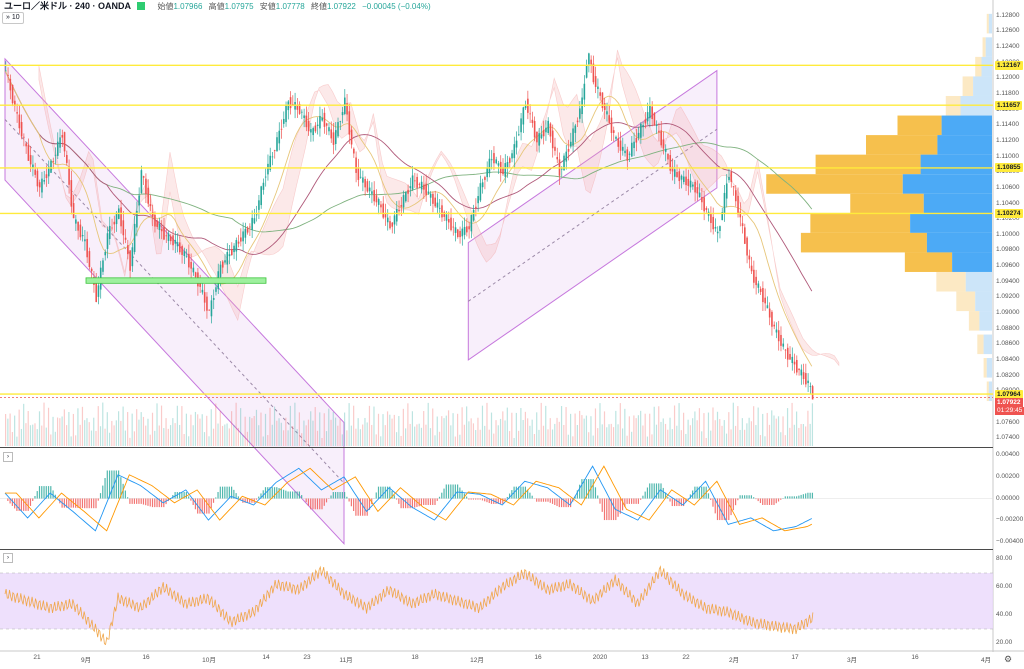  I want to click on time-tick-label: 18, so click(414, 657).